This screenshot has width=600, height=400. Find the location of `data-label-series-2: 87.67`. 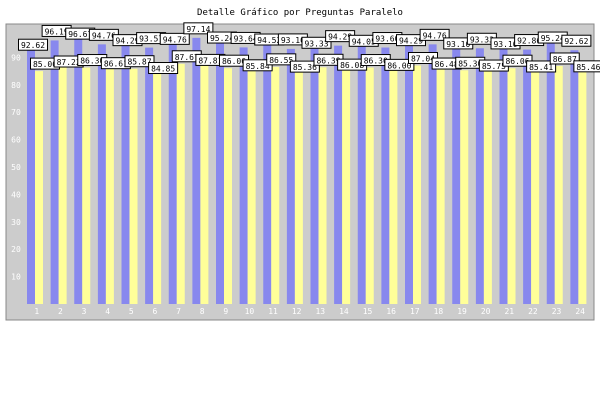

data-label-series-2: 87.67 is located at coordinates (187, 57).